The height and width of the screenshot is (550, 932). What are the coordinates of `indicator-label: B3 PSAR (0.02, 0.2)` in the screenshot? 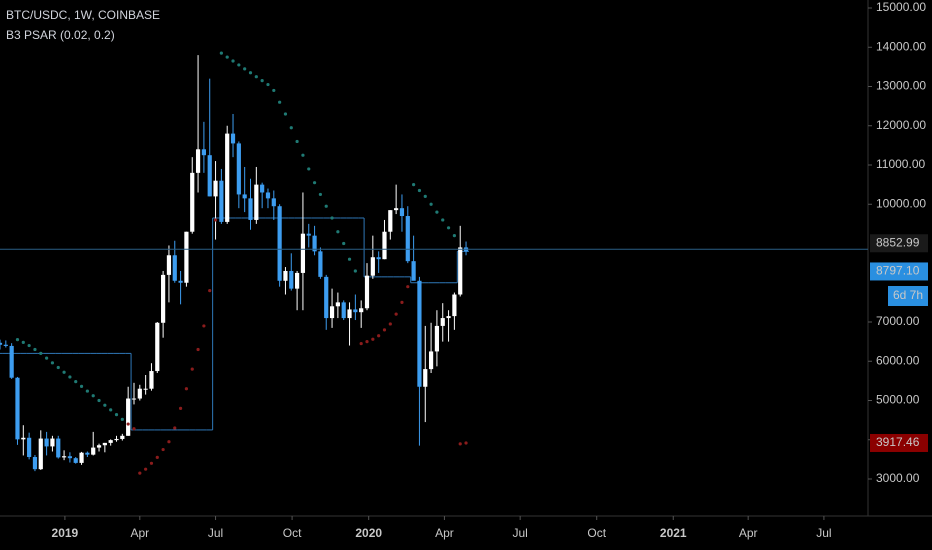 It's located at (60, 35).